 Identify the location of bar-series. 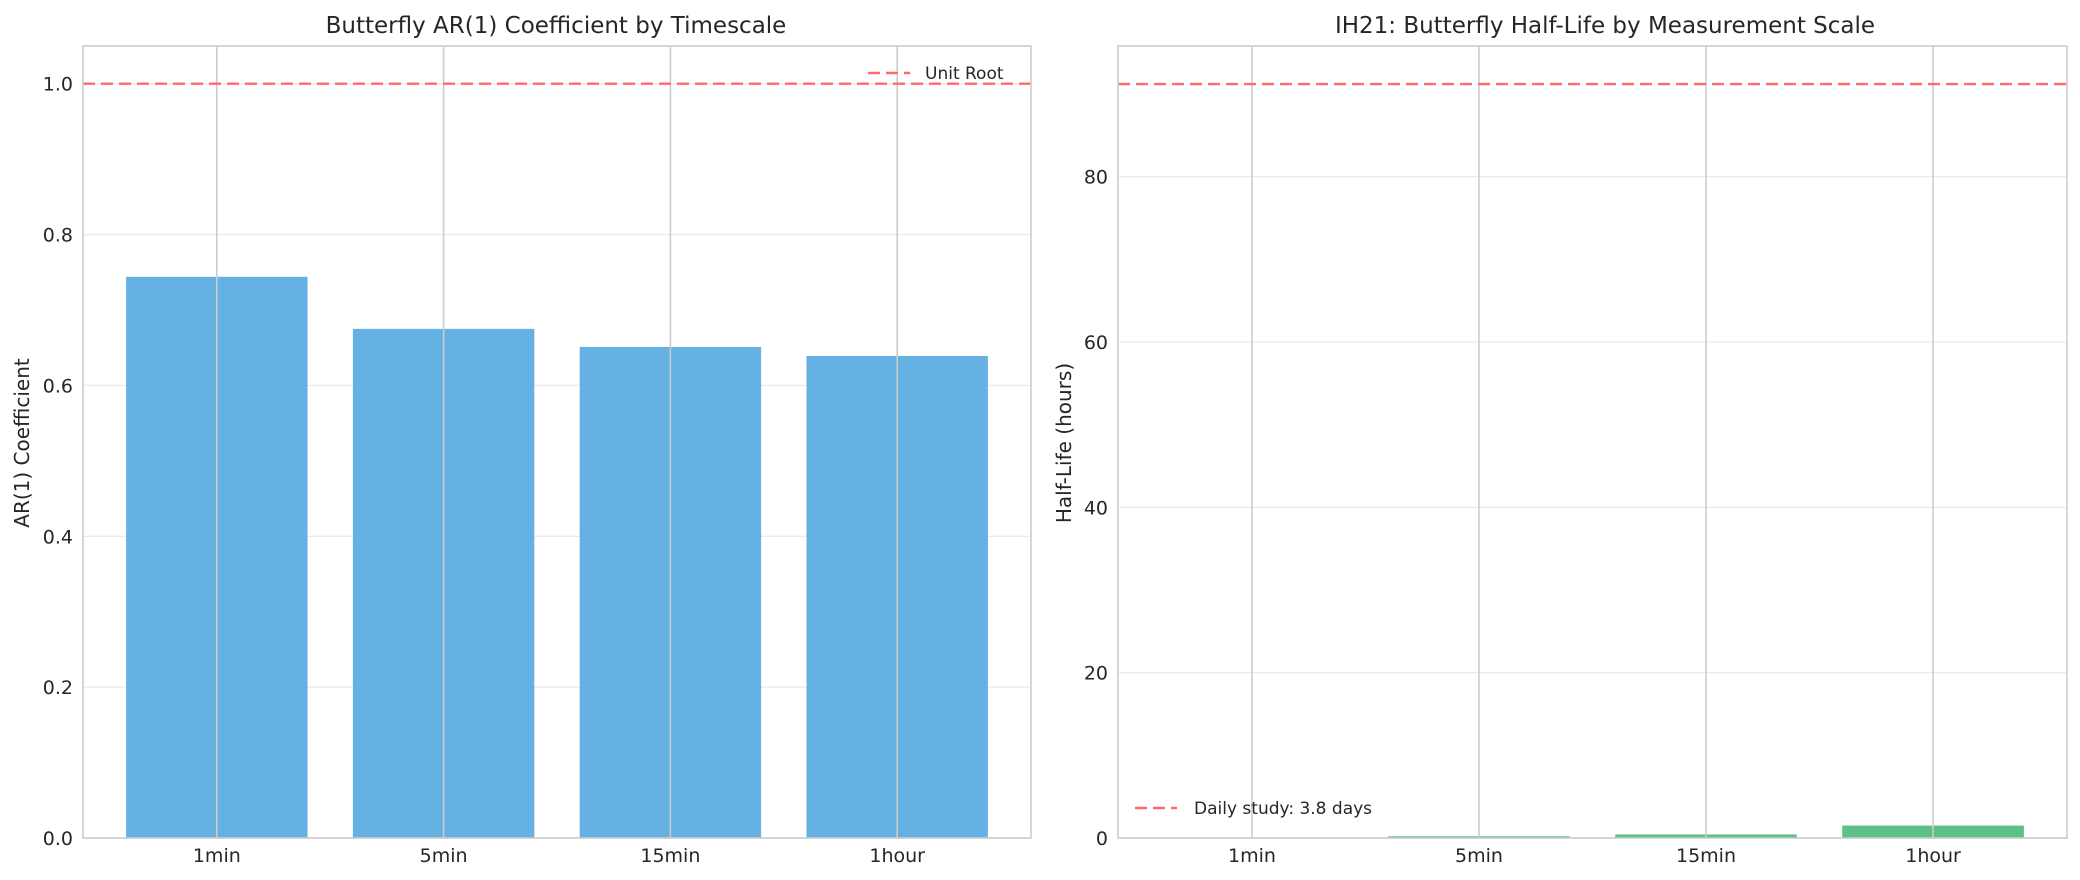
(1592, 831).